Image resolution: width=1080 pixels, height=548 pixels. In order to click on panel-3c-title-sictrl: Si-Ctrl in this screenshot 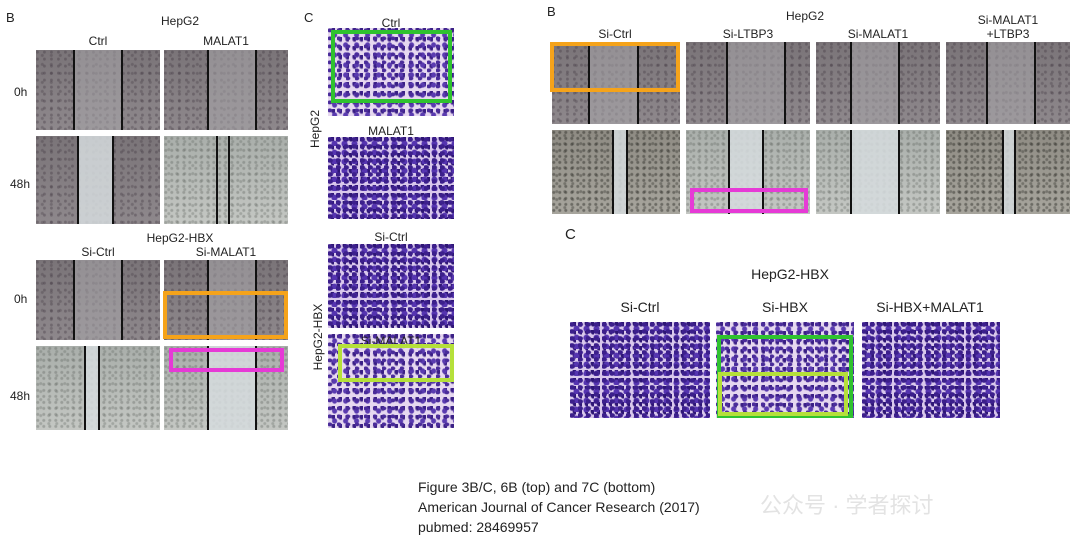, I will do `click(391, 237)`.